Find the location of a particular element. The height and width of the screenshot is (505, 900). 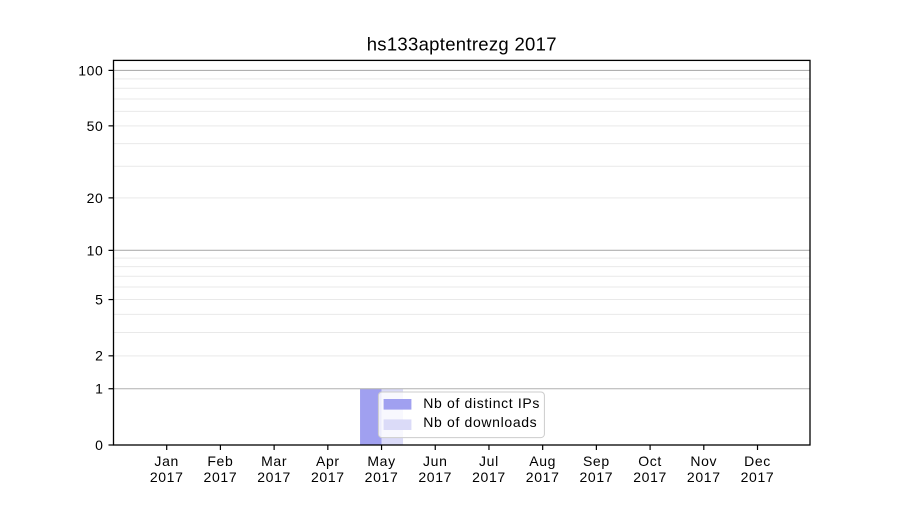

svg-text: Feb is located at coordinates (220, 461).